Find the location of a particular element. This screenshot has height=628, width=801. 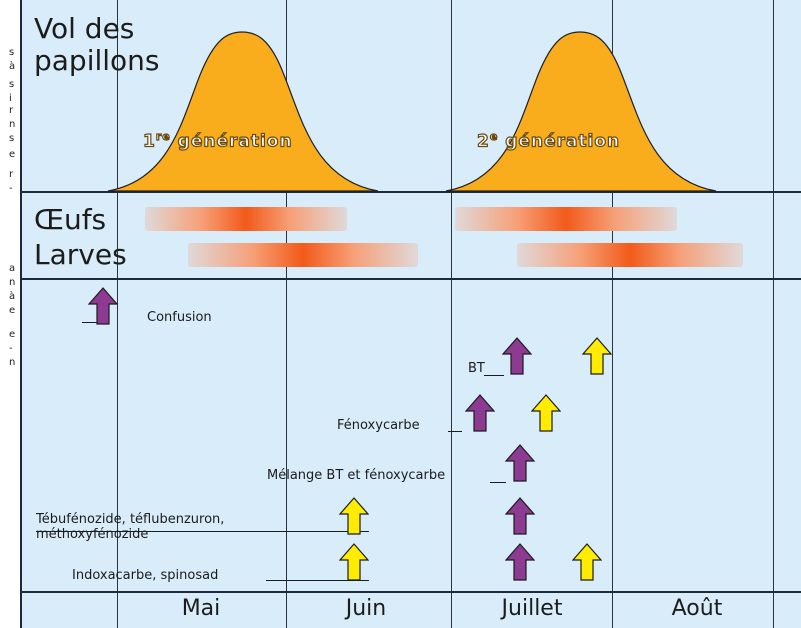

second-generation-label: 2e génération is located at coordinates (548, 140).